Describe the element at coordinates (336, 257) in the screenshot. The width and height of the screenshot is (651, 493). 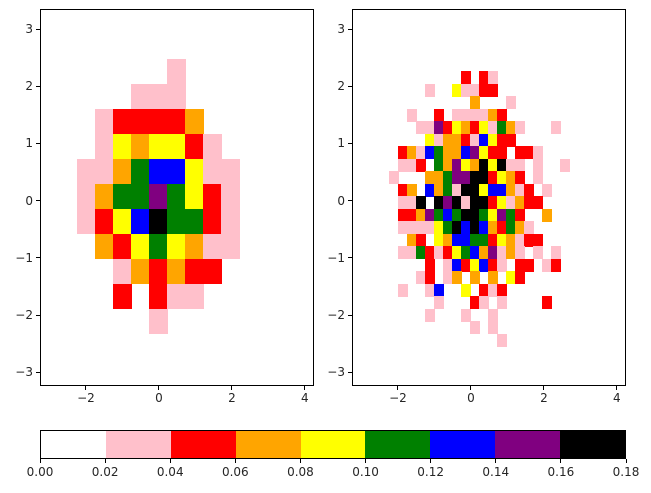
I see `y-tick-label: −1` at that location.